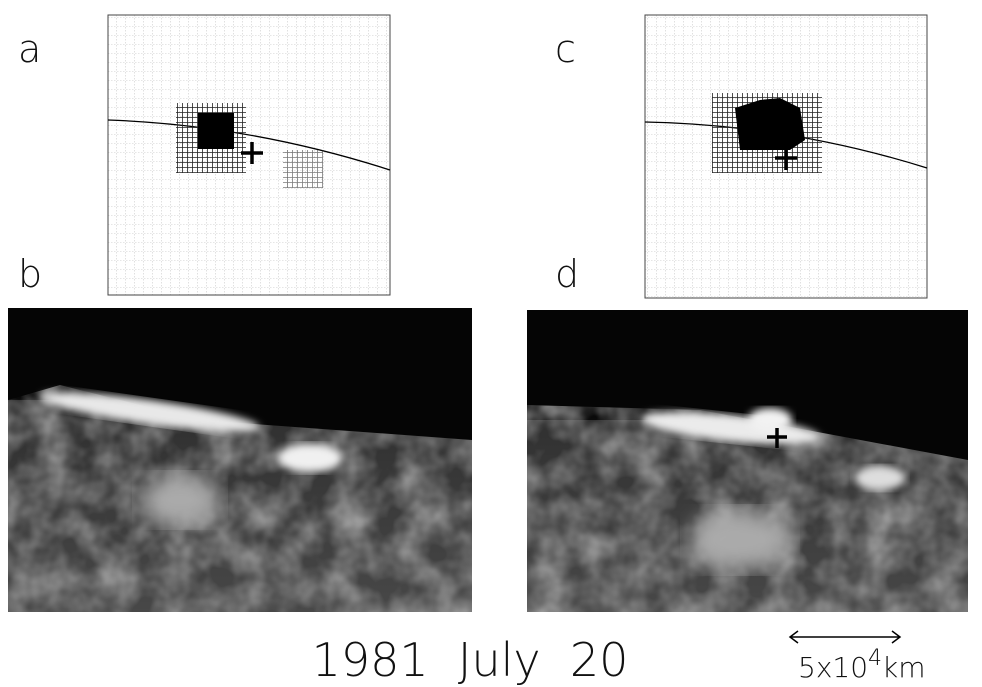  I want to click on panel-label: b, so click(30, 274).